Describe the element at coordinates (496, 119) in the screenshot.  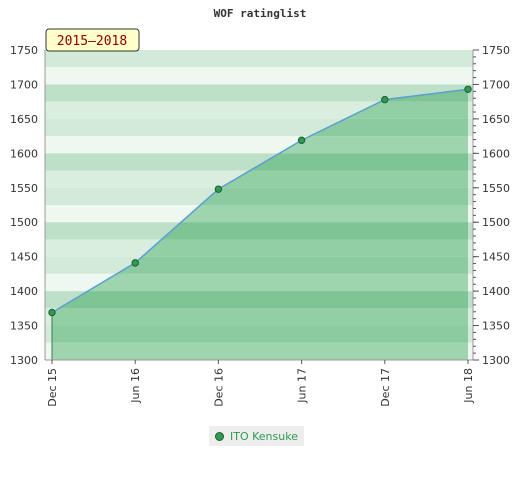
I see `y-tick-label-right: 1650` at that location.